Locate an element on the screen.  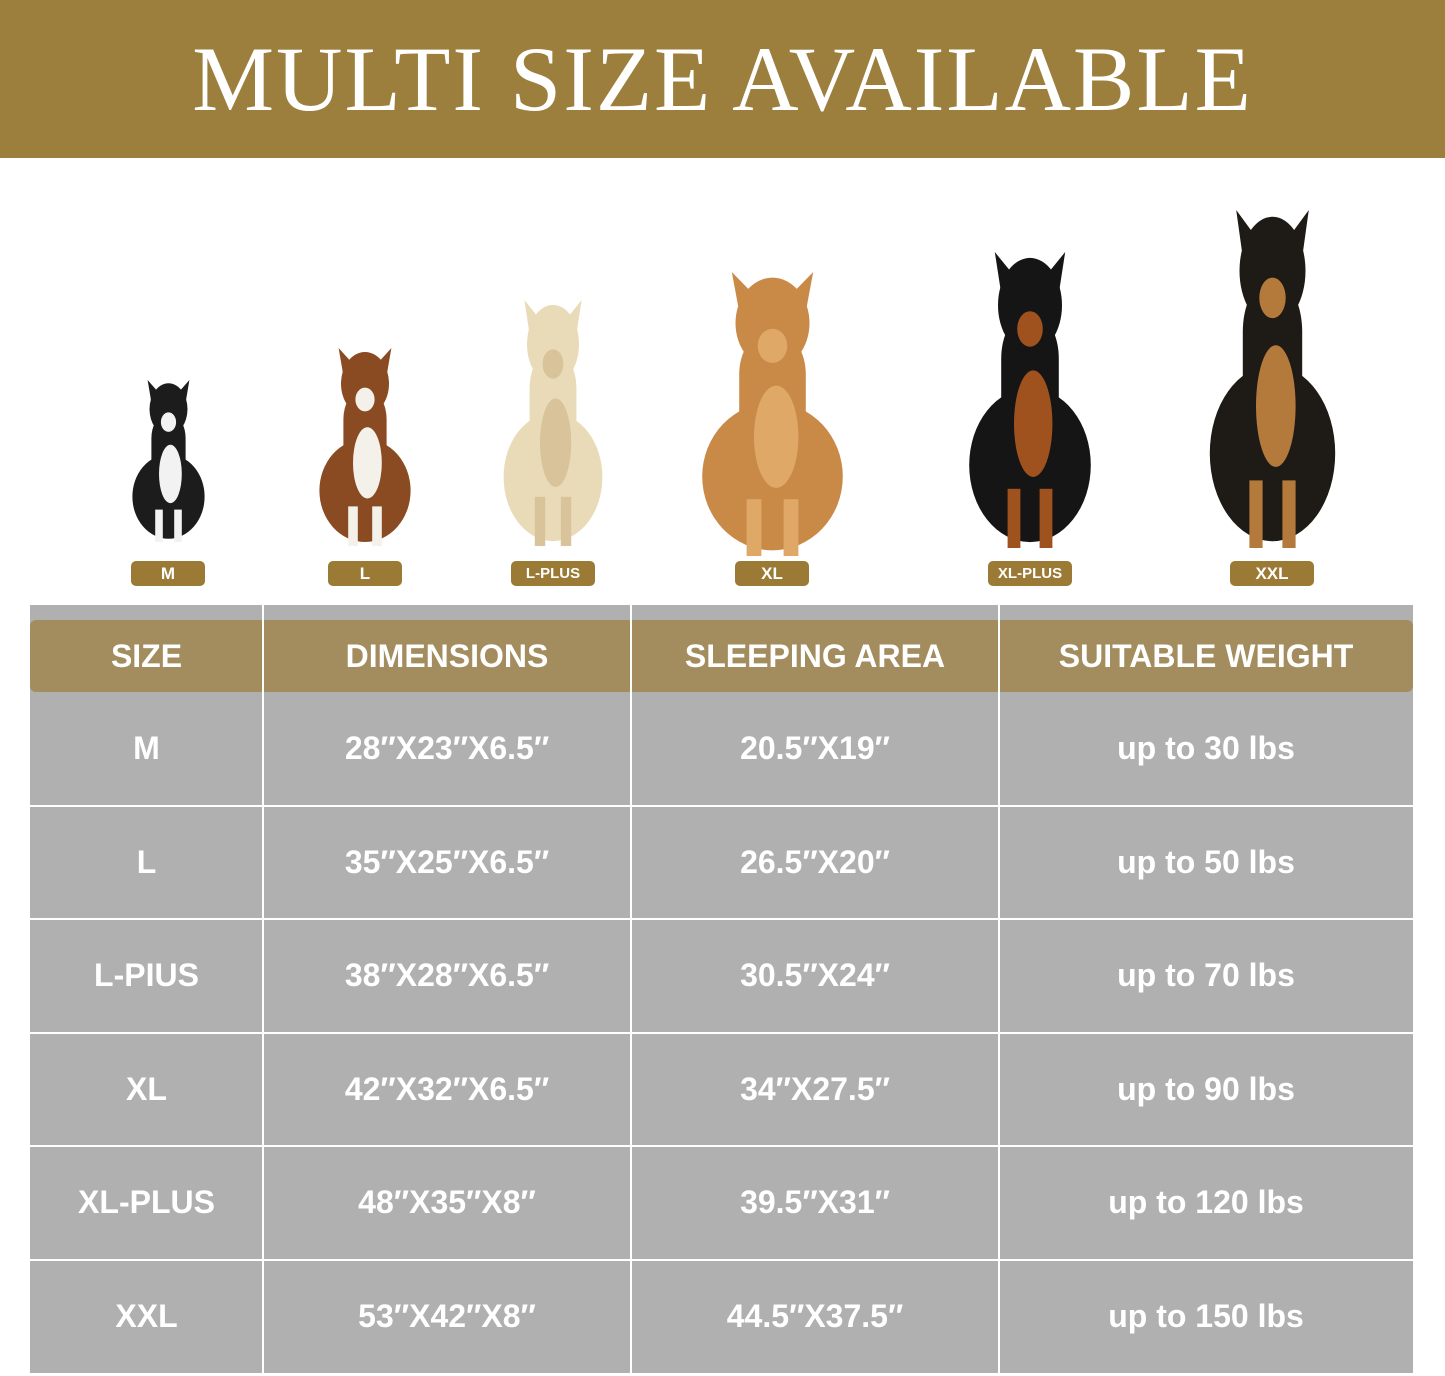
table-cell: 34″X27.5″ is located at coordinates (815, 1088).